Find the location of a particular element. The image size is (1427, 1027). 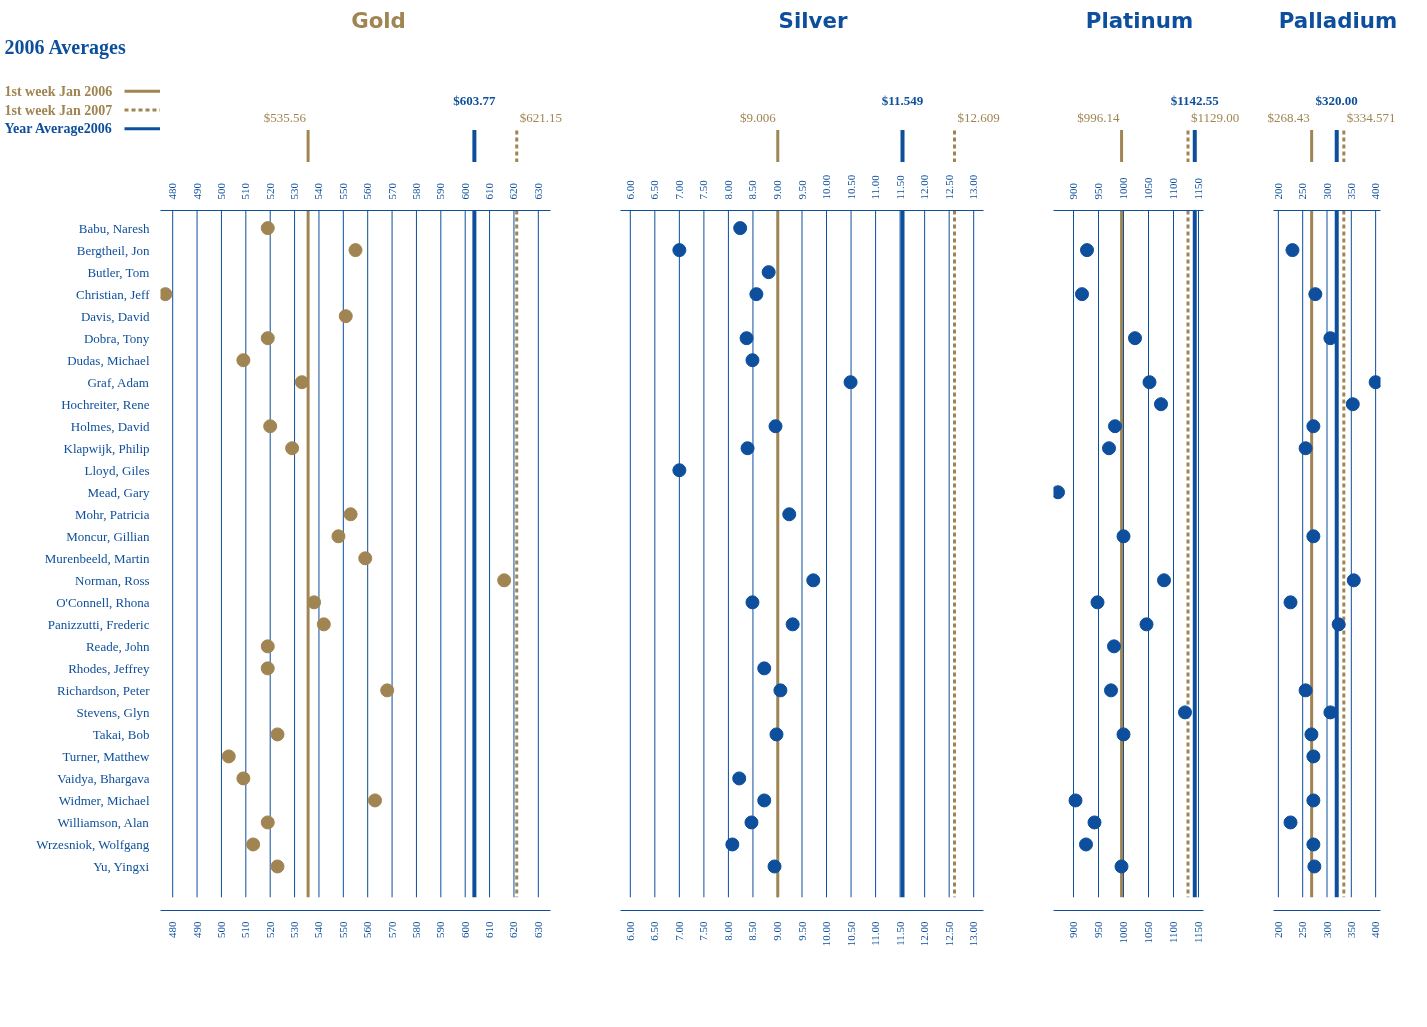

x-tick-label: 570 is located at coordinates (391, 191).